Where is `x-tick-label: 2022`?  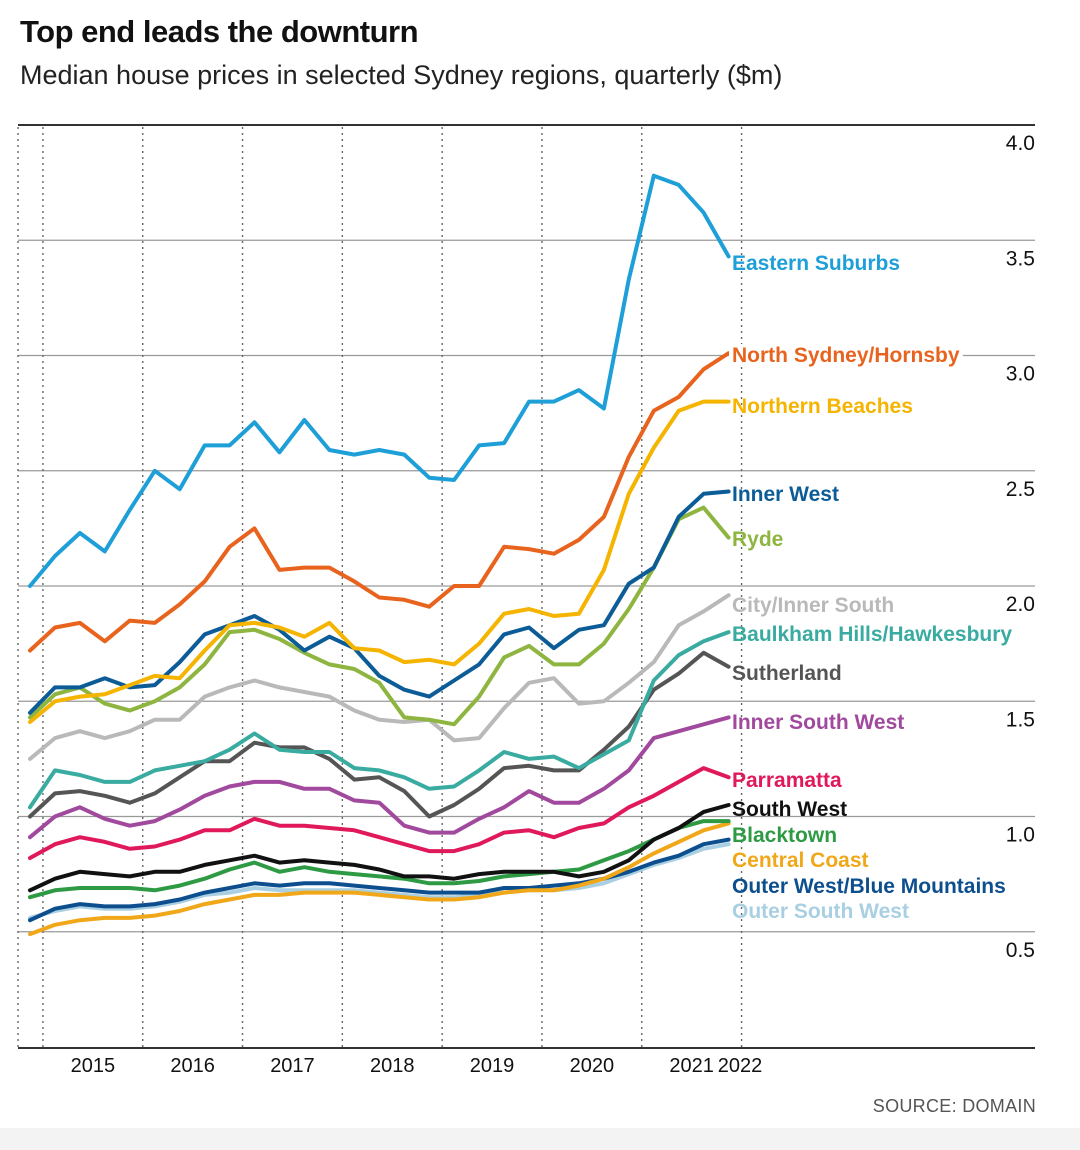
x-tick-label: 2022 is located at coordinates (740, 1066).